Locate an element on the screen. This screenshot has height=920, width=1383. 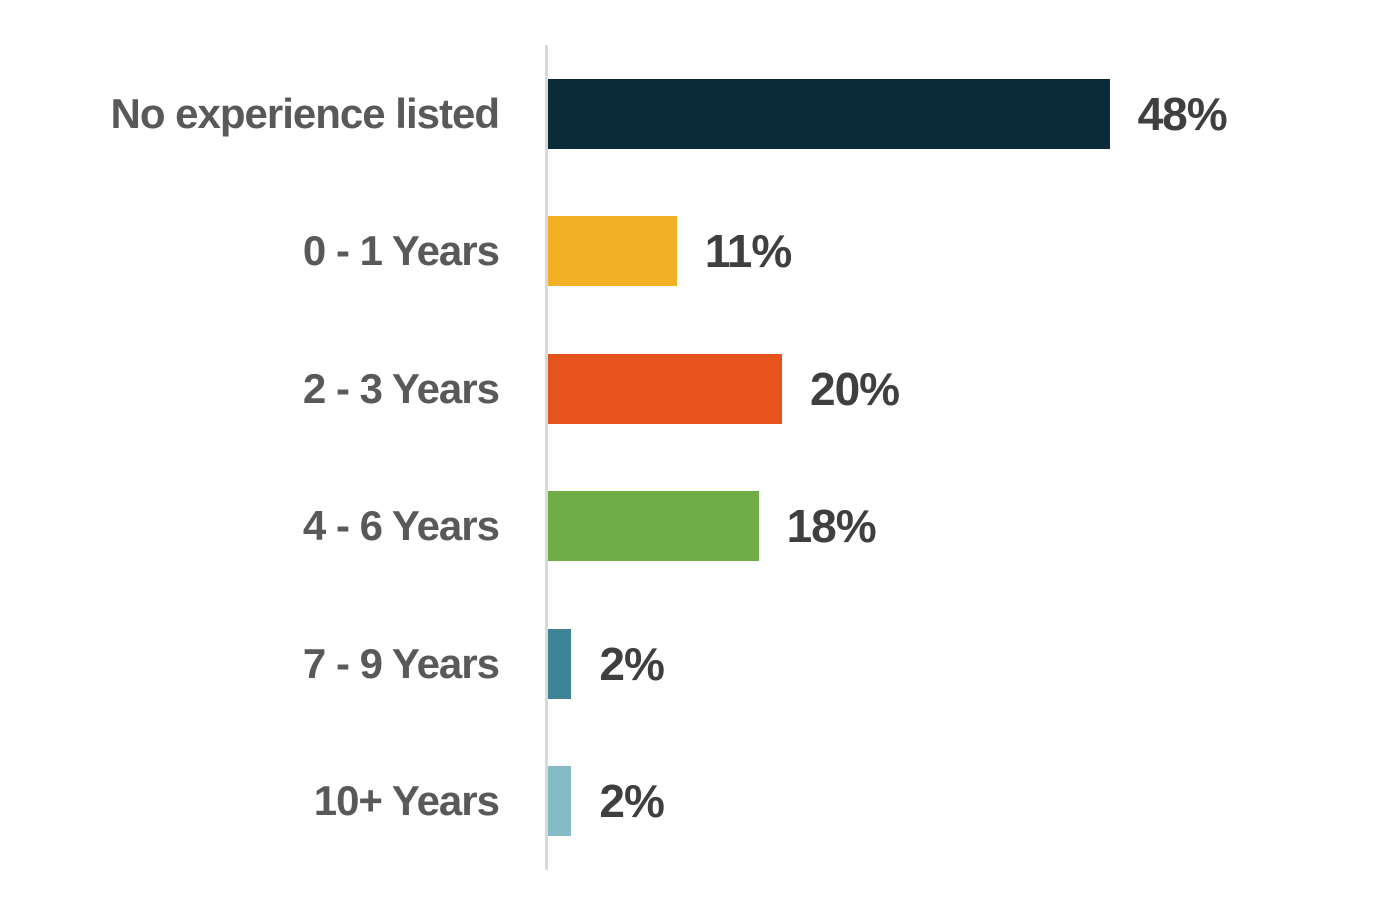
value-label: 20% is located at coordinates (855, 388).